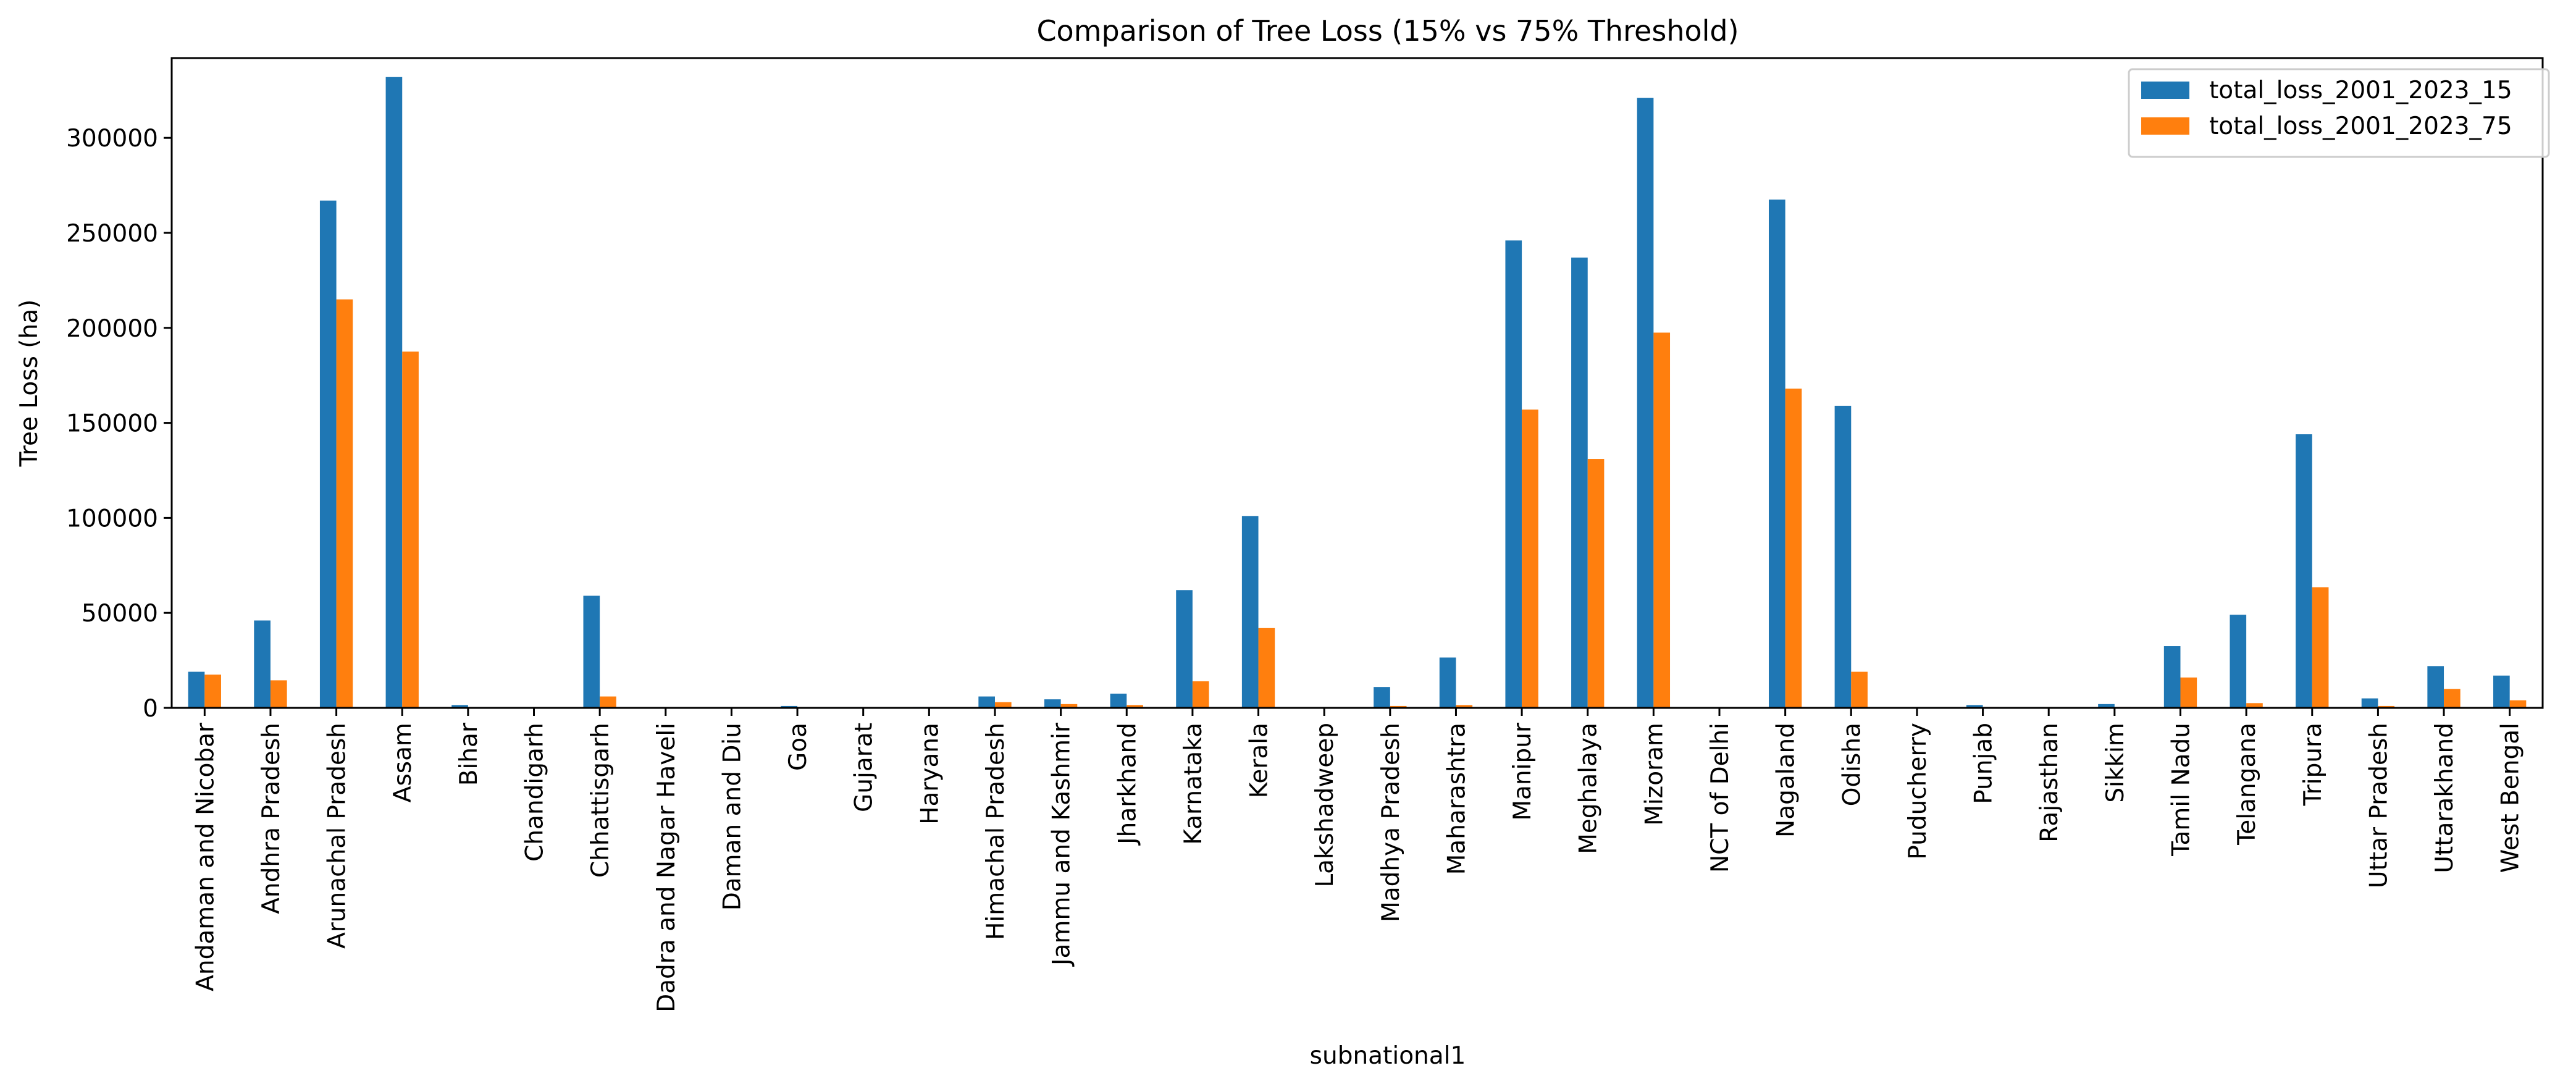 The height and width of the screenshot is (1089, 2576). What do you see at coordinates (2445, 798) in the screenshot?
I see `x-tick-label-34: Uttarakhand` at bounding box center [2445, 798].